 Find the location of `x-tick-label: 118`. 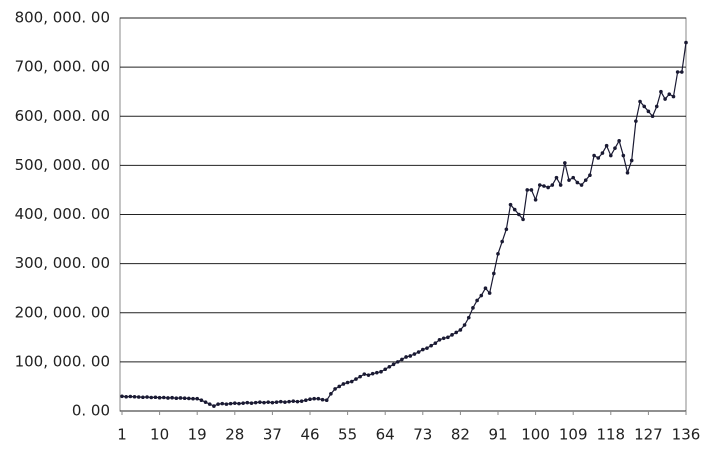

x-tick-label: 118 is located at coordinates (610, 435).